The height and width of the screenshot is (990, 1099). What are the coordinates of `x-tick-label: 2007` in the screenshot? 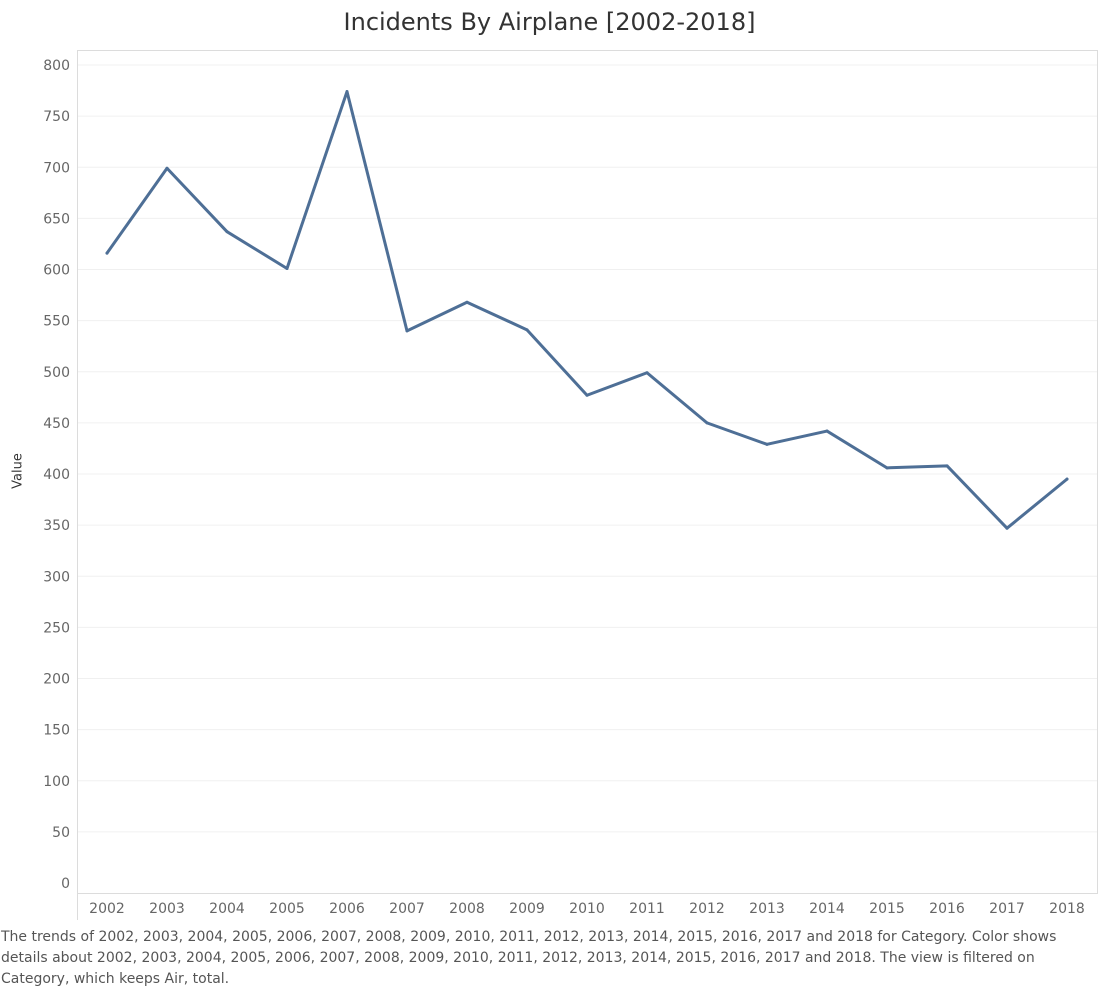 It's located at (407, 909).